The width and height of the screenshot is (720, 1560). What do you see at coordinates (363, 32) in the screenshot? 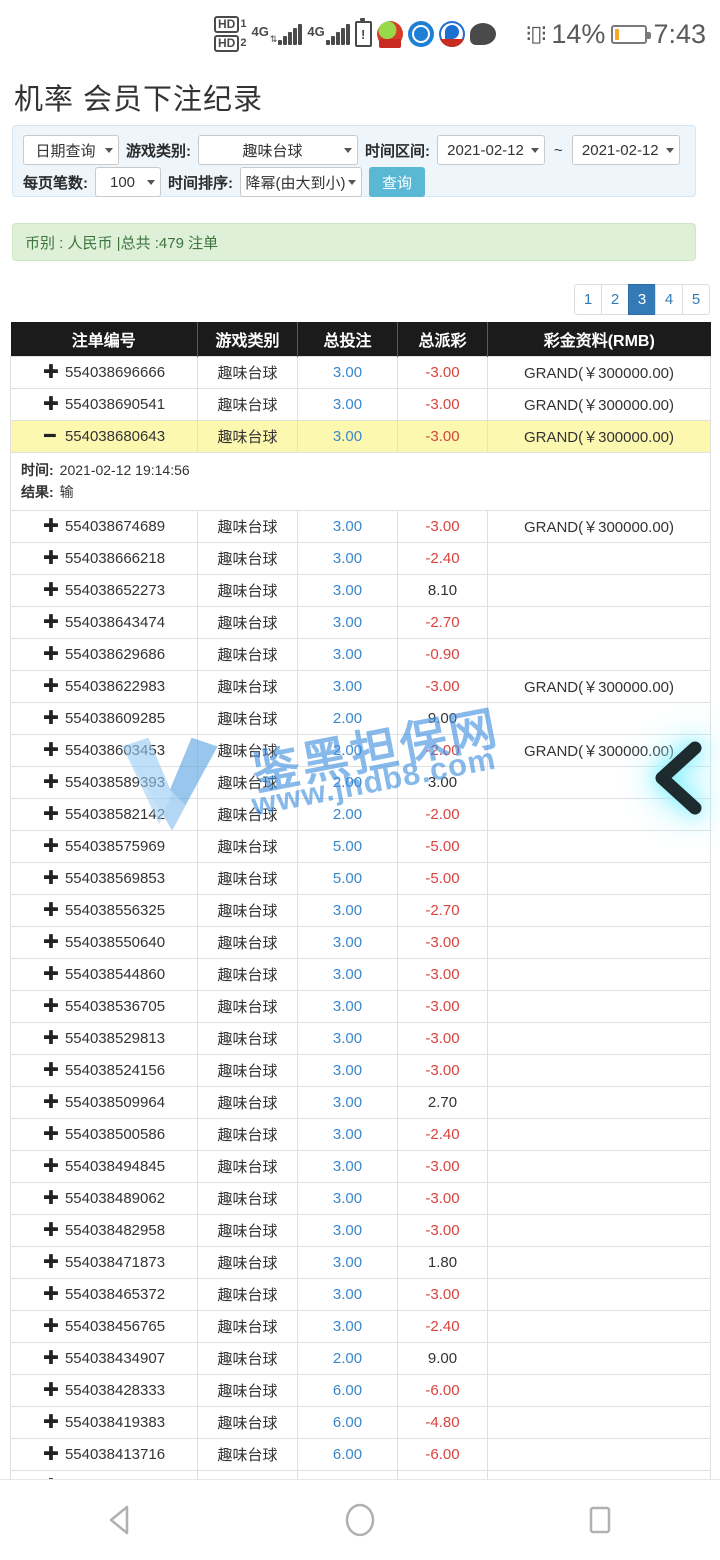
I see `battery-alert-icon: !` at bounding box center [363, 32].